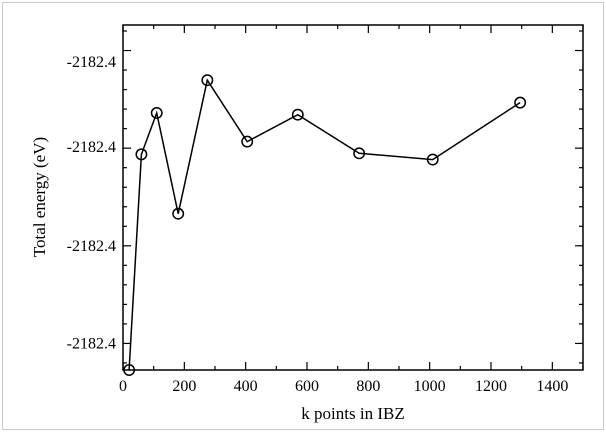 The width and height of the screenshot is (606, 432). I want to click on x-tick-label: 200, so click(184, 386).